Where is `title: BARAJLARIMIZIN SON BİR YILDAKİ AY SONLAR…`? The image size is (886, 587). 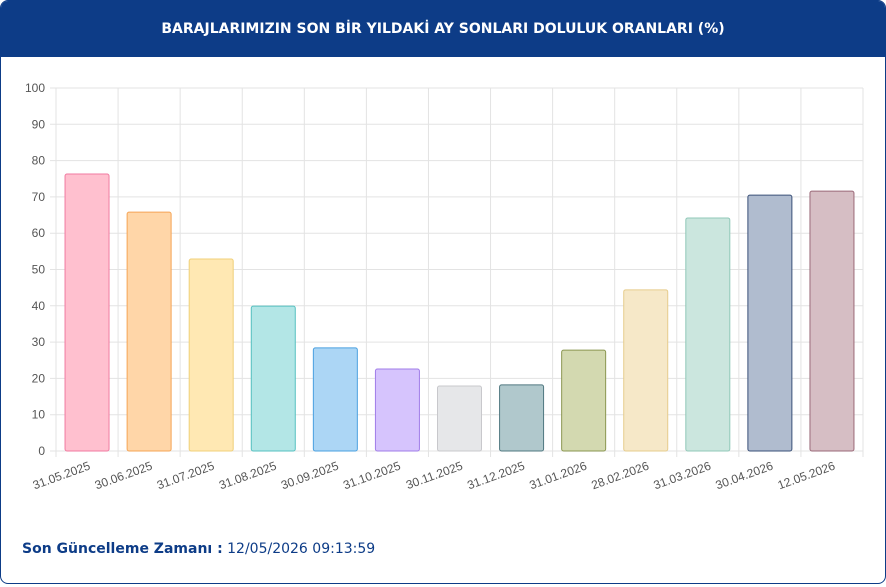 title: BARAJLARIMIZIN SON BİR YILDAKİ AY SONLAR… is located at coordinates (443, 29).